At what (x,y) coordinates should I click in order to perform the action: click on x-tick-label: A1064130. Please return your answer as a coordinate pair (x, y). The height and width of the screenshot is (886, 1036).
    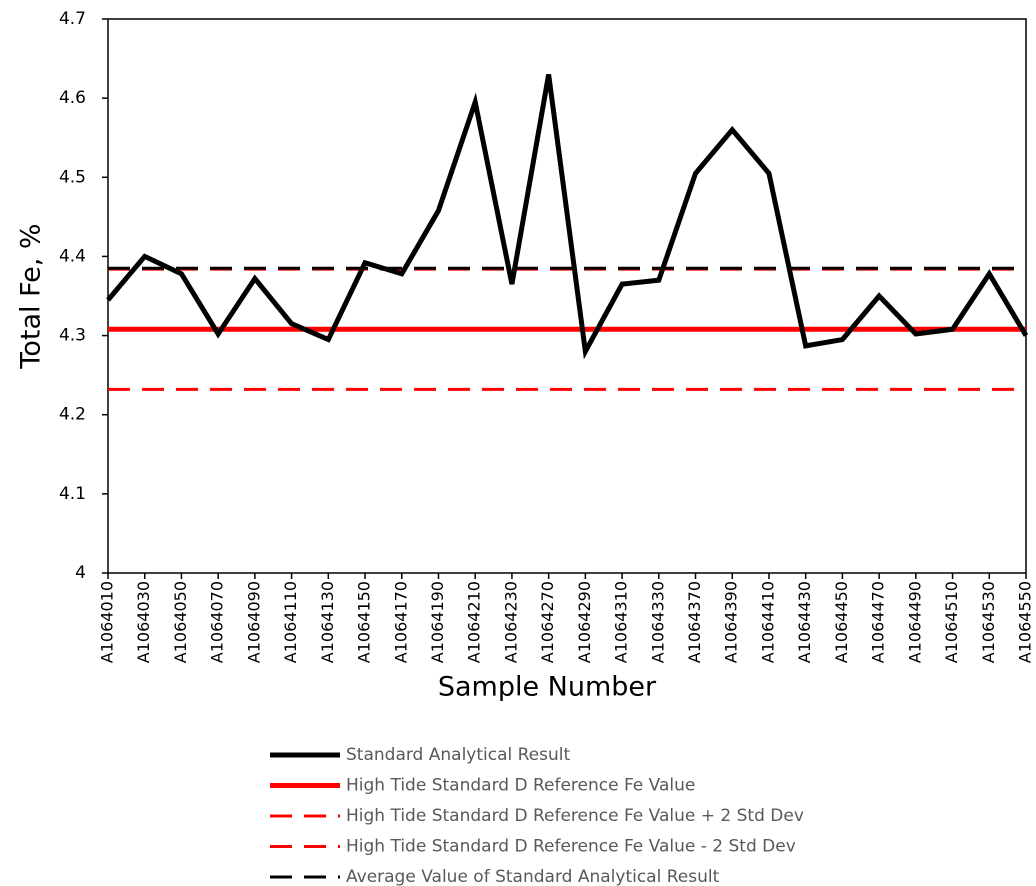
    Looking at the image, I should click on (327, 622).